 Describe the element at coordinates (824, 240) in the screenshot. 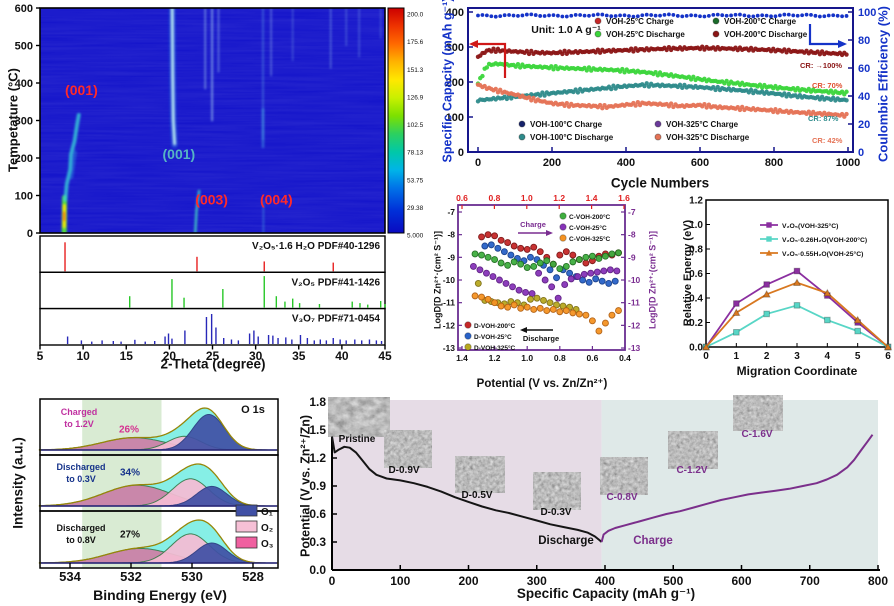

I see `neb-legend-label: V₂O₅·0.26H₂O(VOH-200°C)` at that location.